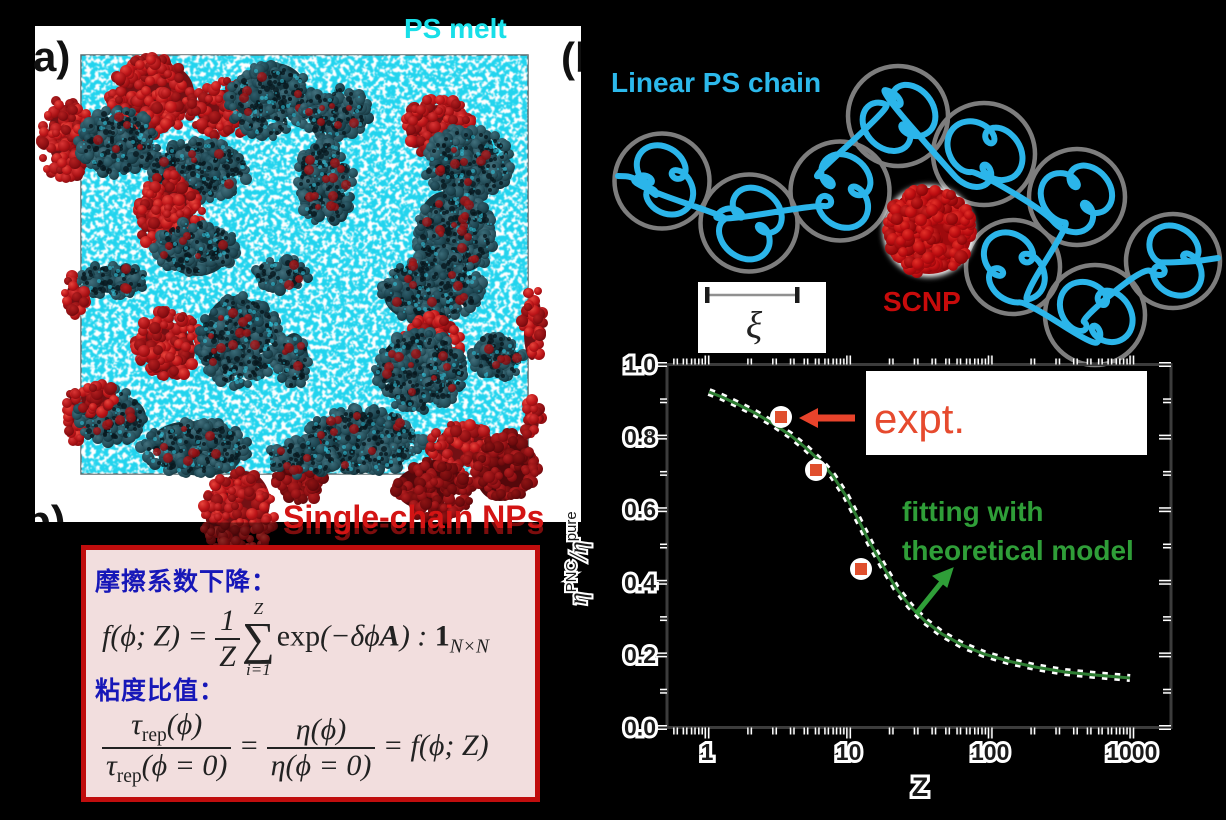 The height and width of the screenshot is (820, 1226). What do you see at coordinates (51, 56) in the screenshot?
I see `svg-text: a)` at bounding box center [51, 56].